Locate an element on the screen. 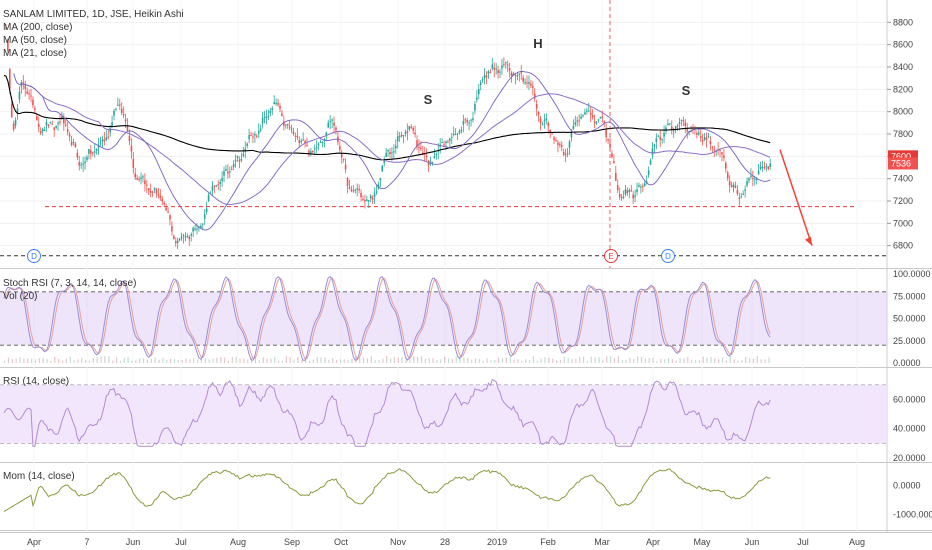 The image size is (932, 550). stoch-rsi-legend: Stoch RSI (7, 3, 14, 14, close) is located at coordinates (70, 283).